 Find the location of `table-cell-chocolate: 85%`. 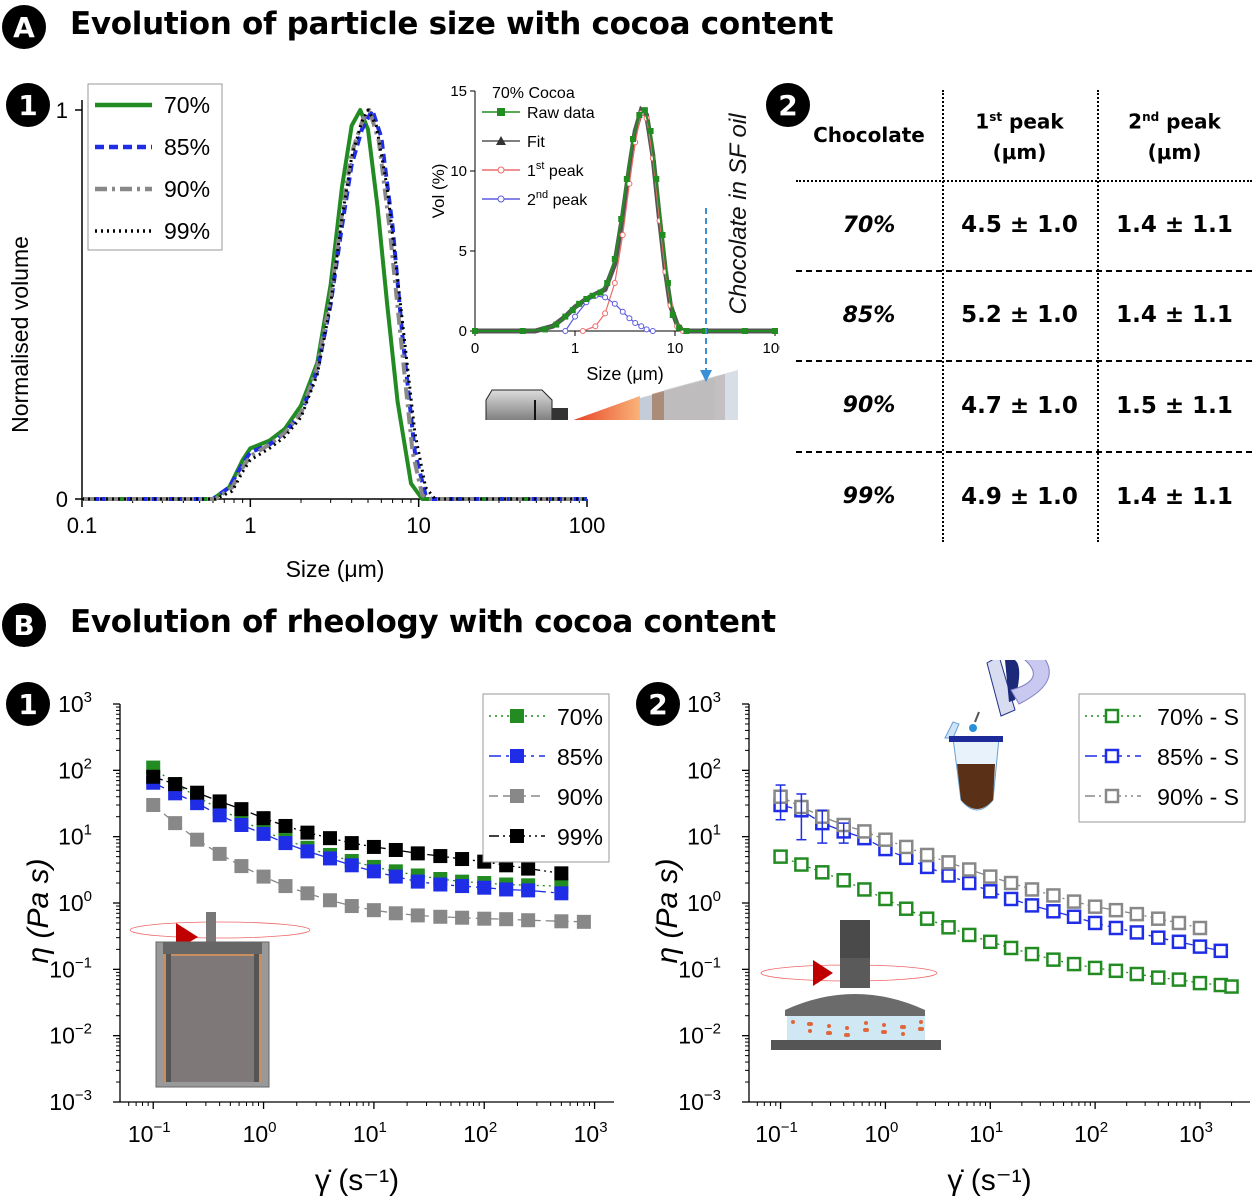

table-cell-chocolate: 85% is located at coordinates (869, 315).